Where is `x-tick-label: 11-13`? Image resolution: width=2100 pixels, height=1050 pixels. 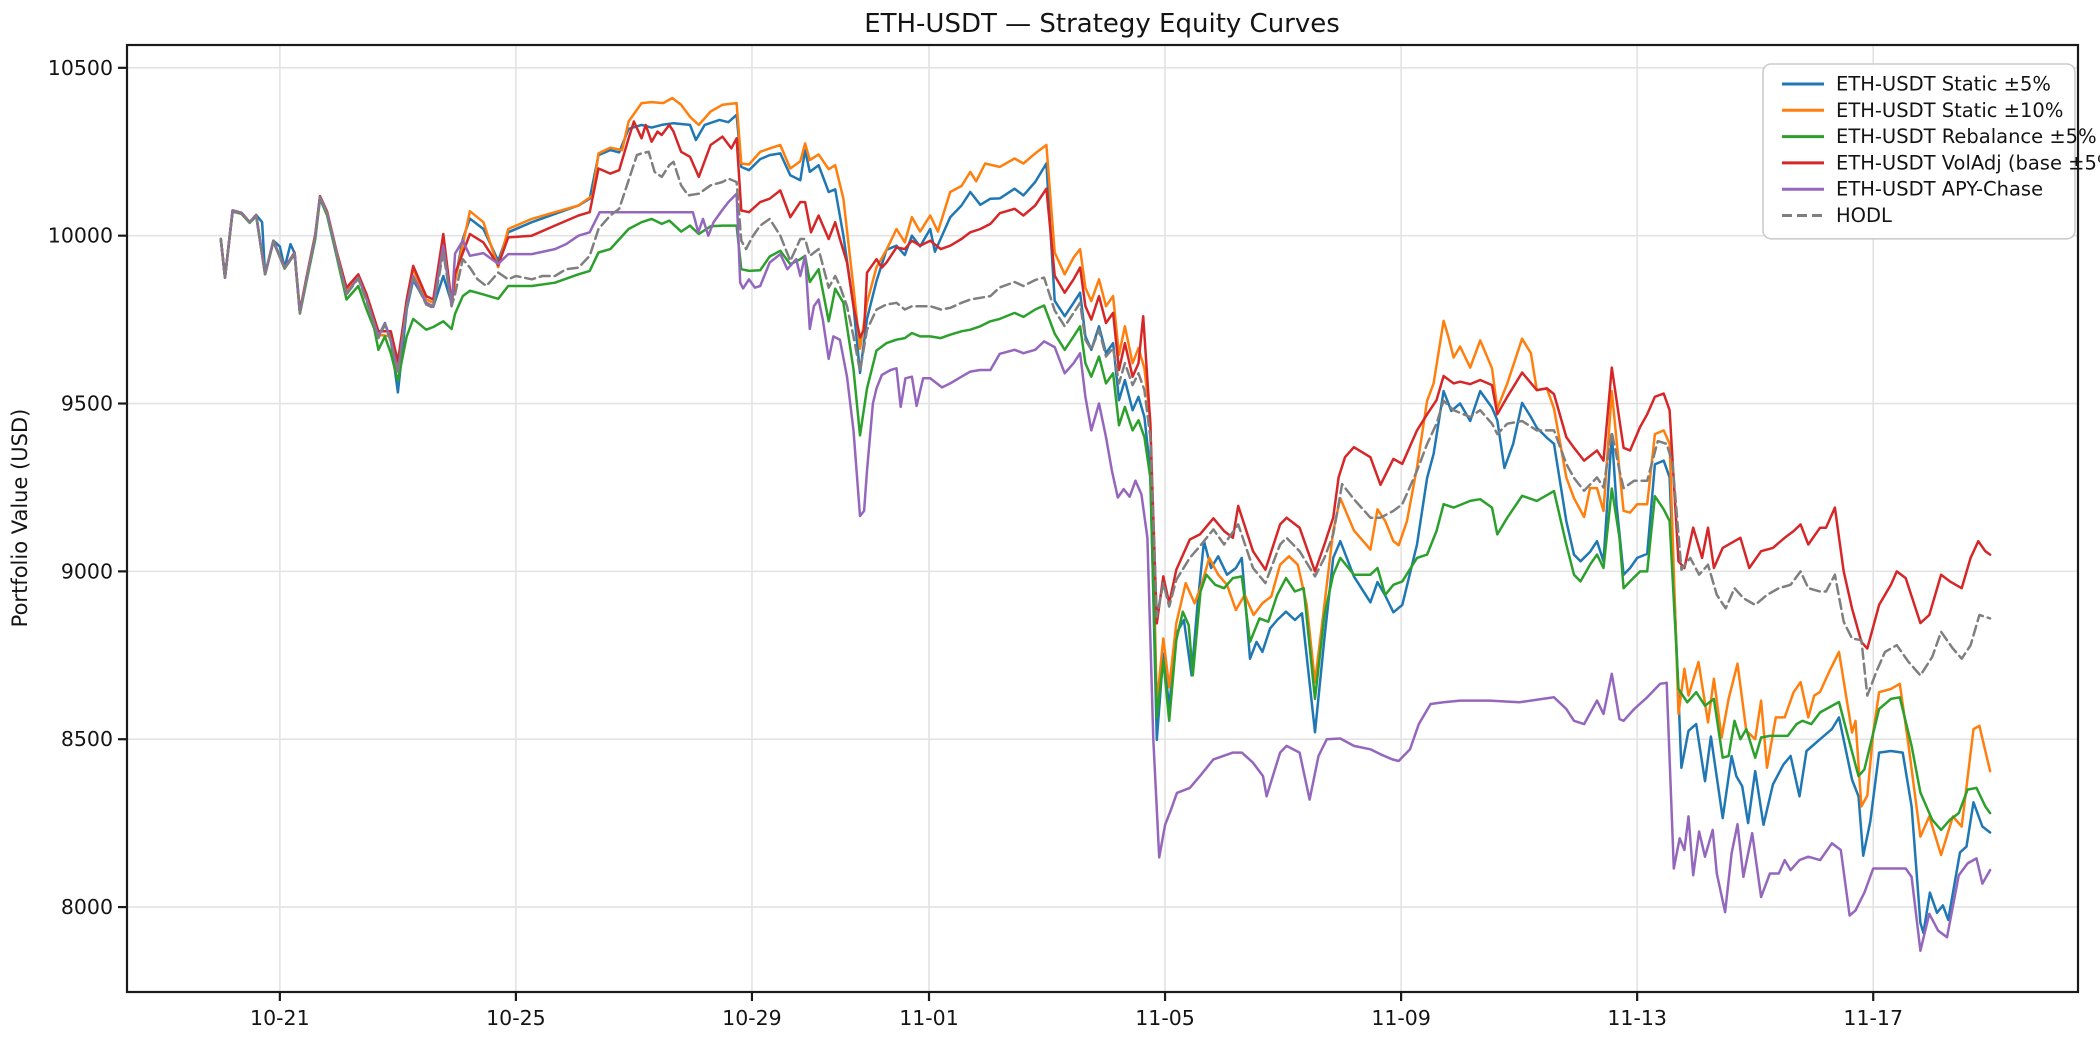
x-tick-label: 11-13 is located at coordinates (1637, 1018).